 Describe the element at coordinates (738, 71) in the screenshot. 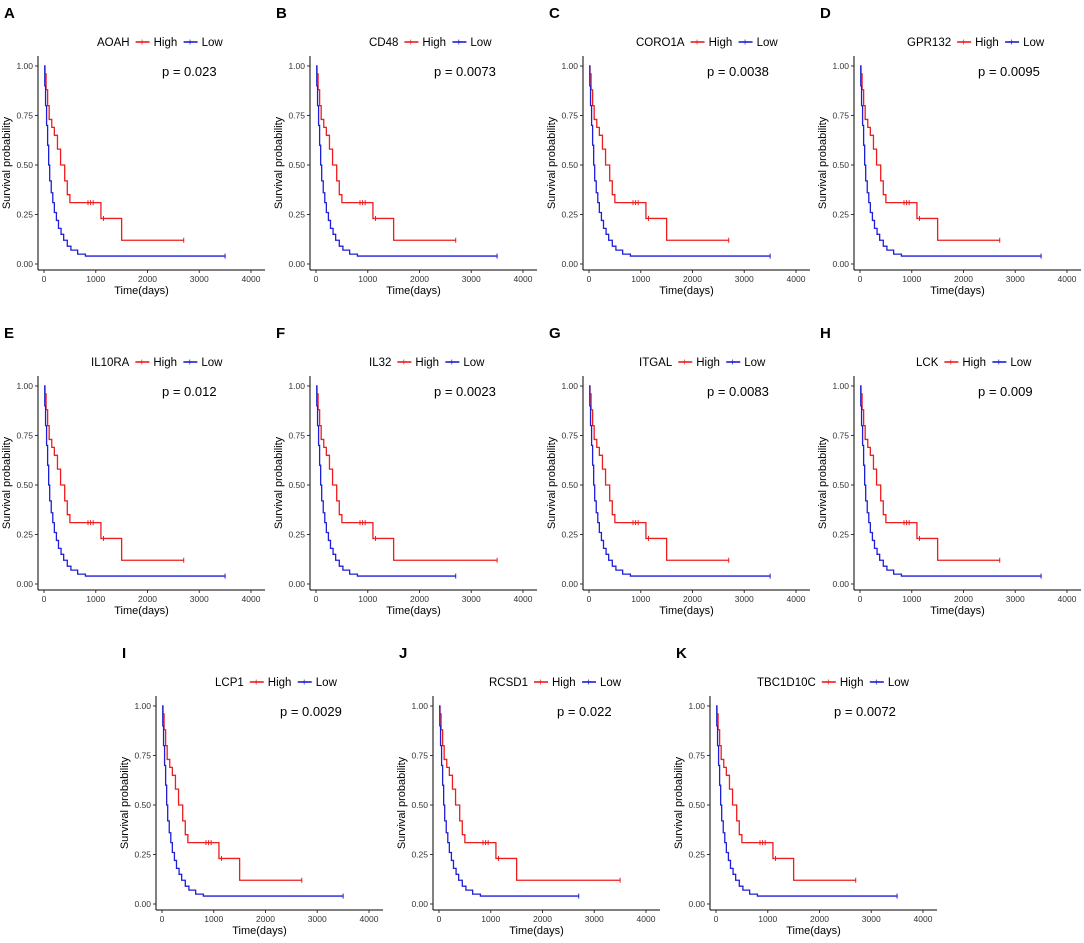

I see `p-value: p = 0.0038` at that location.